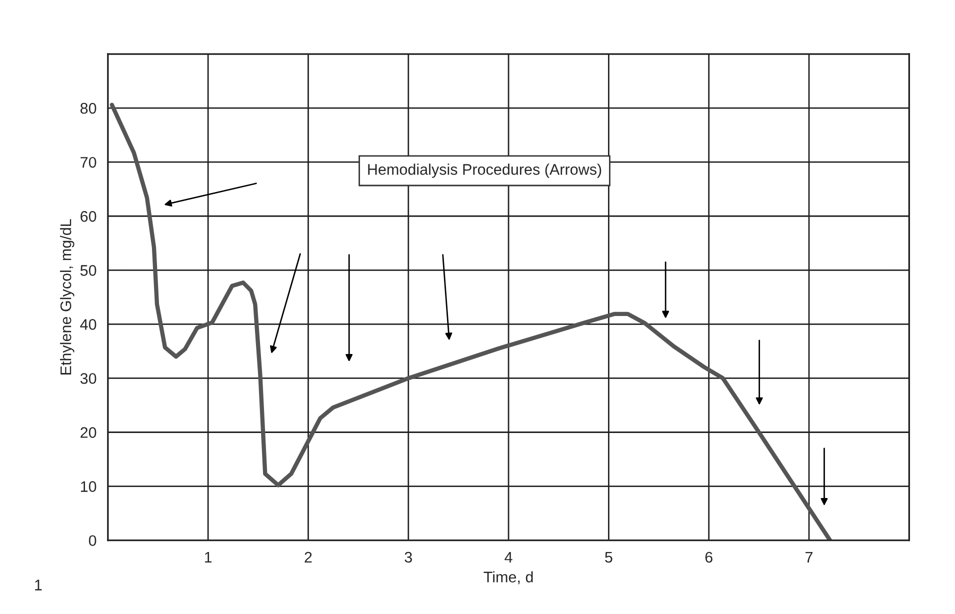 This screenshot has width=955, height=614. I want to click on x-tick-label: 6, so click(708, 557).